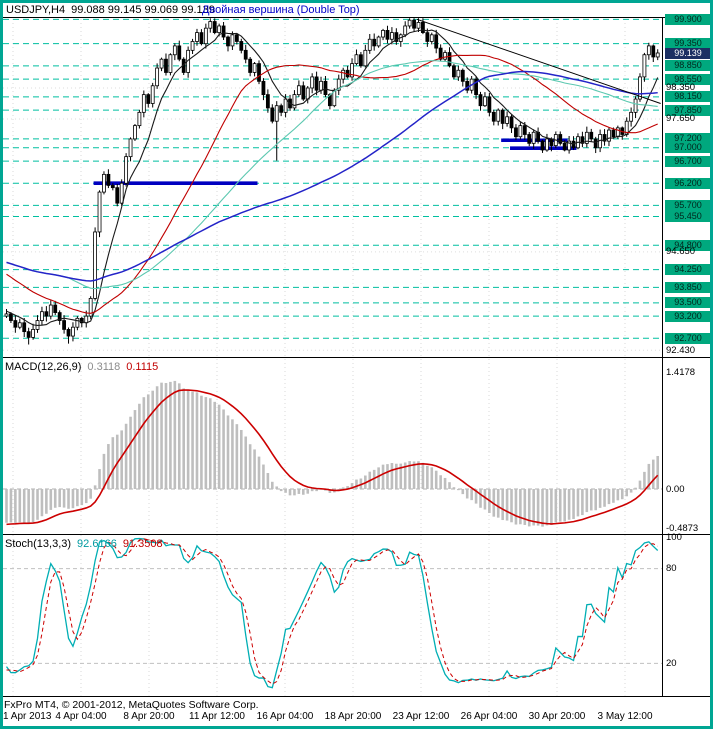 The height and width of the screenshot is (729, 713). I want to click on chart-header: USDJPY,H4 99.088 99.145 99.069 99.139, so click(110, 10).